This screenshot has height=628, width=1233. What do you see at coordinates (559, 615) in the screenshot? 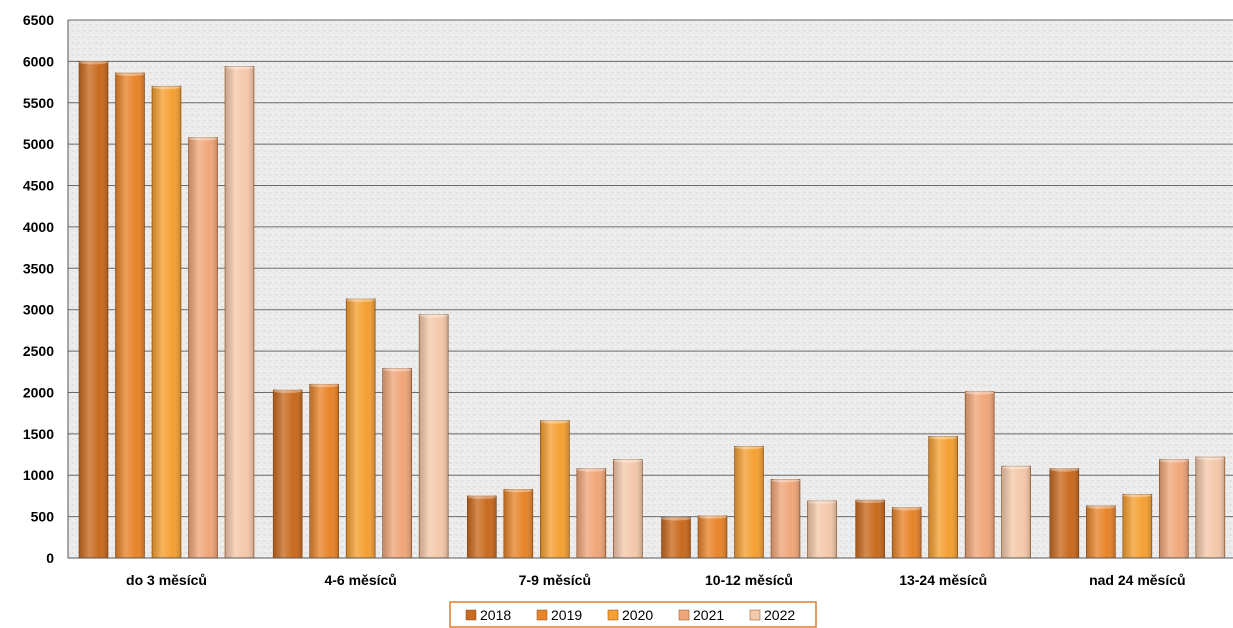
I see `legend-item: 2019` at bounding box center [559, 615].